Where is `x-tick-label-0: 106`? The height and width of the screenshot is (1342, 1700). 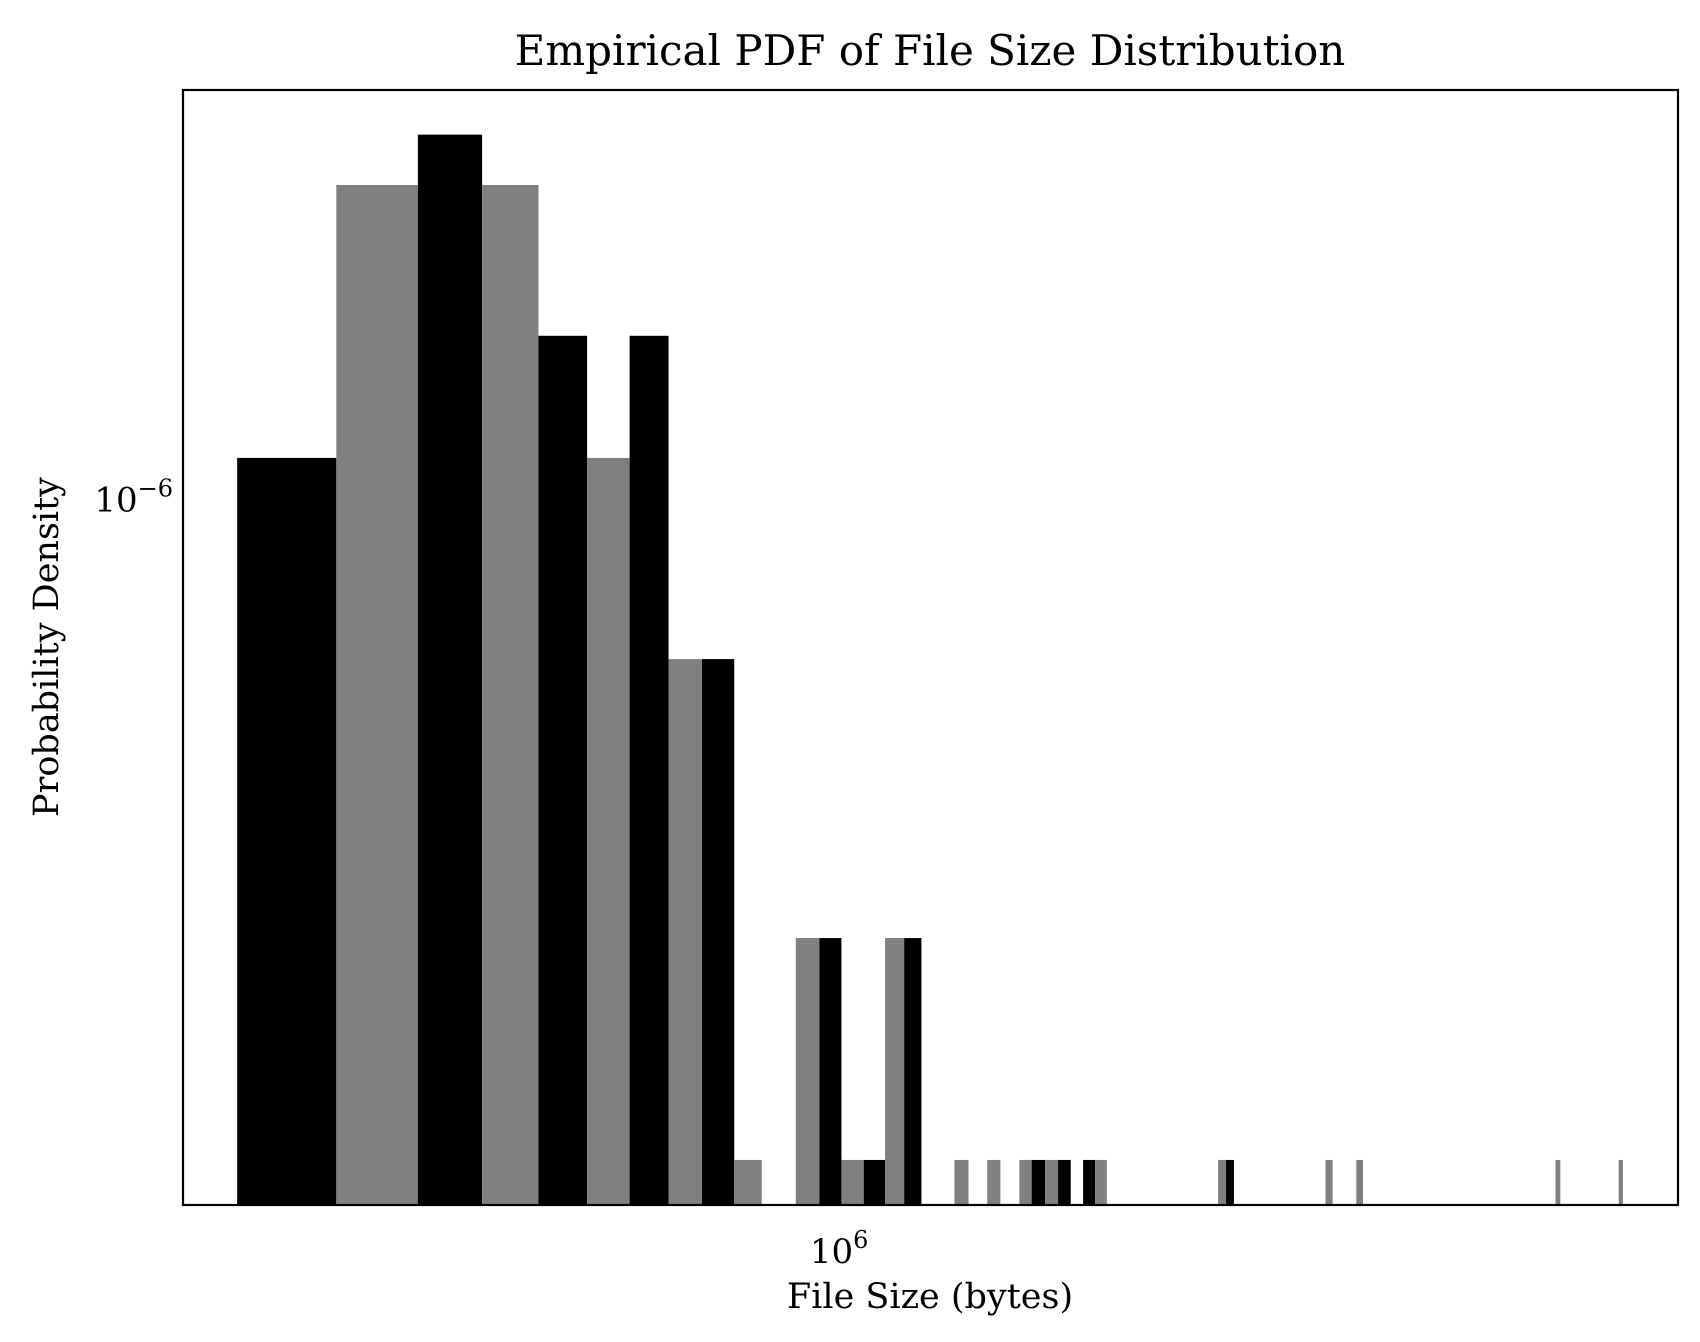 x-tick-label-0: 106 is located at coordinates (839, 1249).